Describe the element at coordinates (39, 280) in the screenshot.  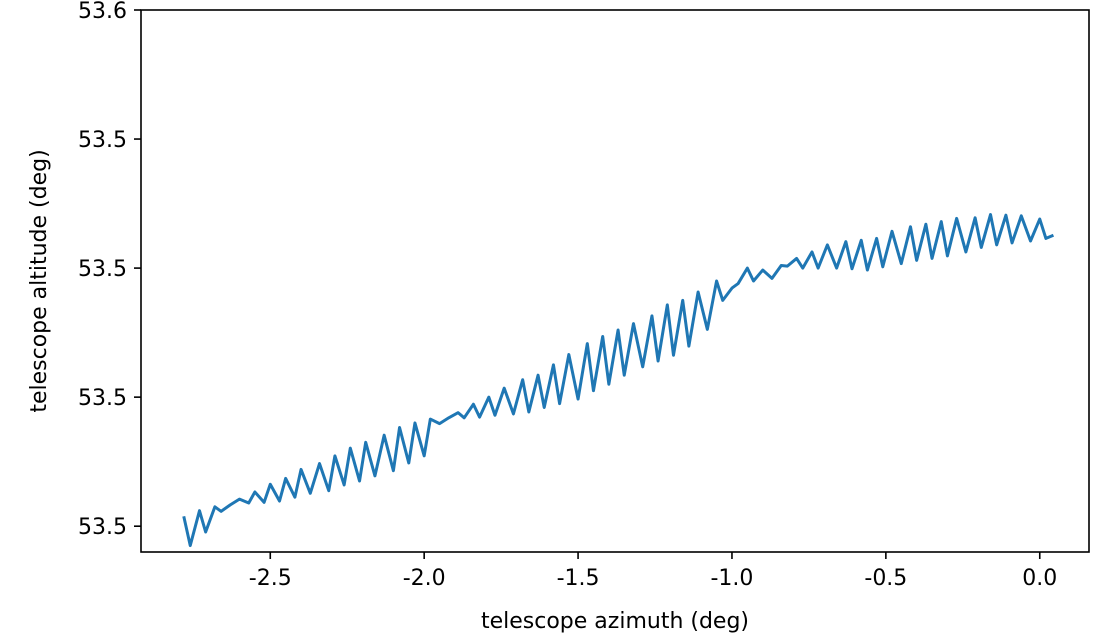
I see `y-axis-label: telescope altitude (deg)` at that location.